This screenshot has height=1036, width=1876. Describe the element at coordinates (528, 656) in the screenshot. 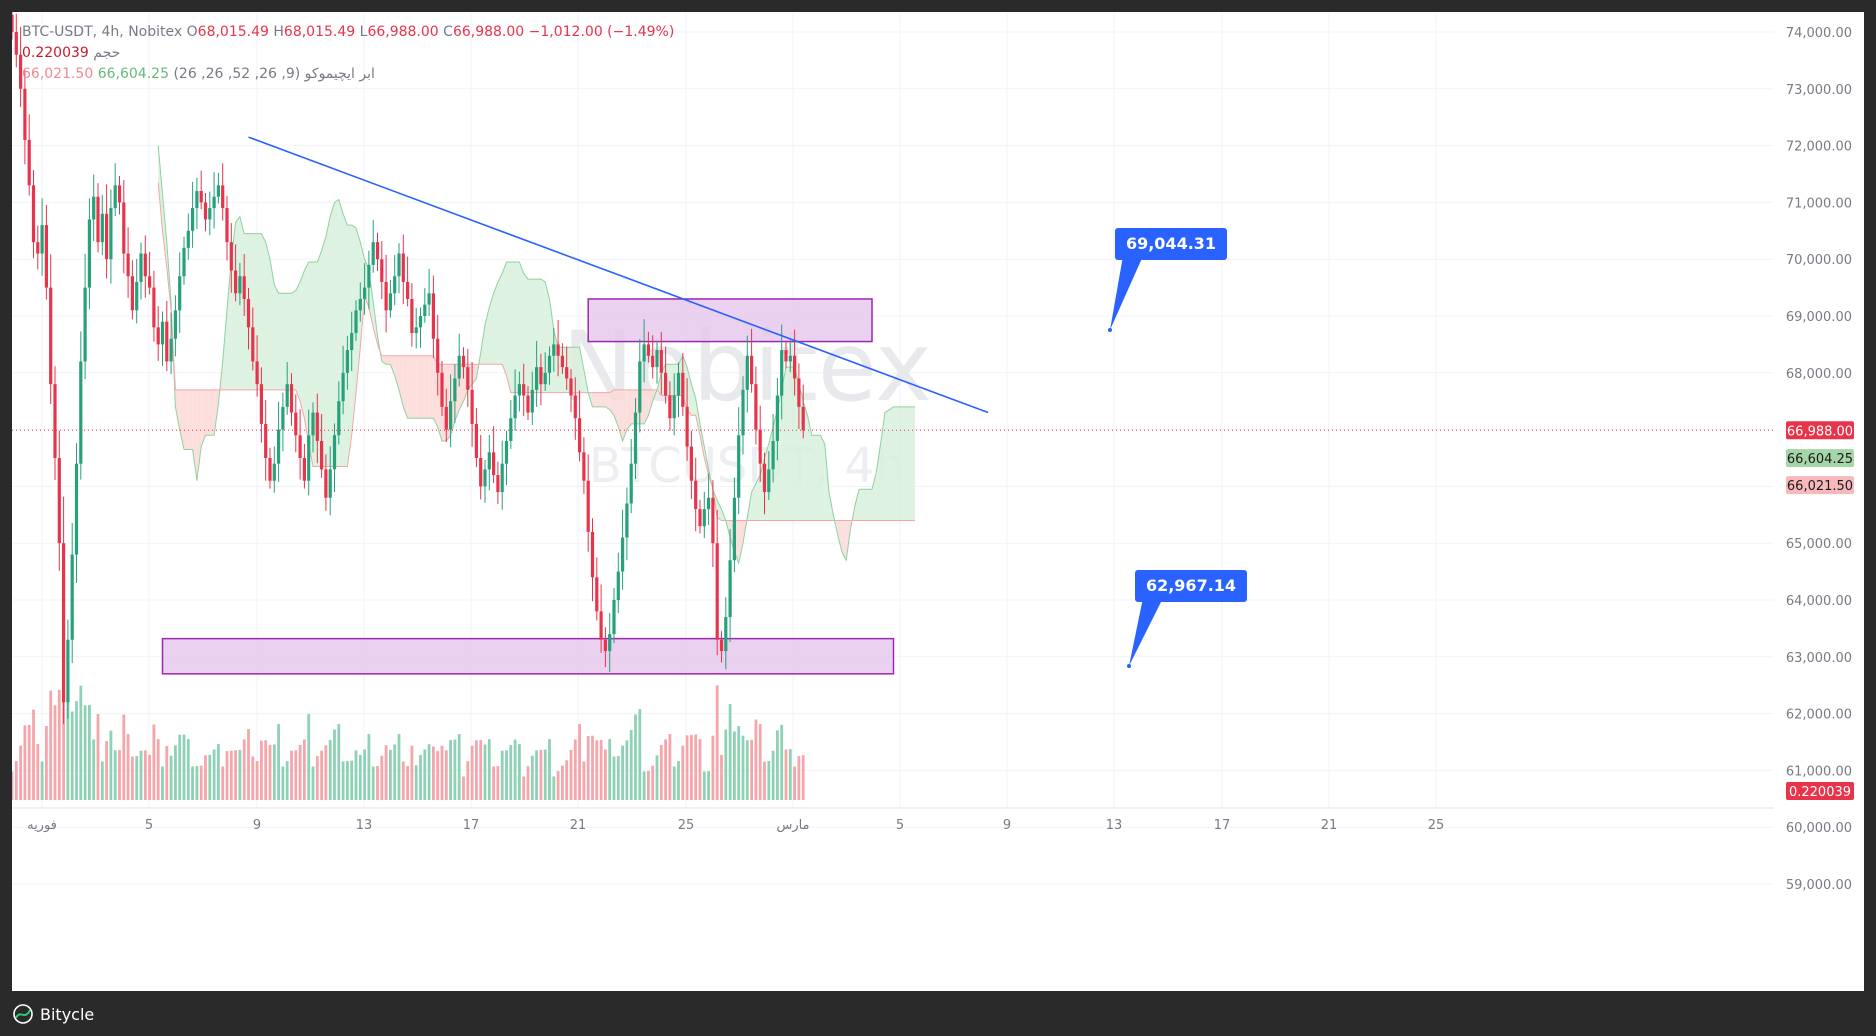

I see `zone-support` at that location.